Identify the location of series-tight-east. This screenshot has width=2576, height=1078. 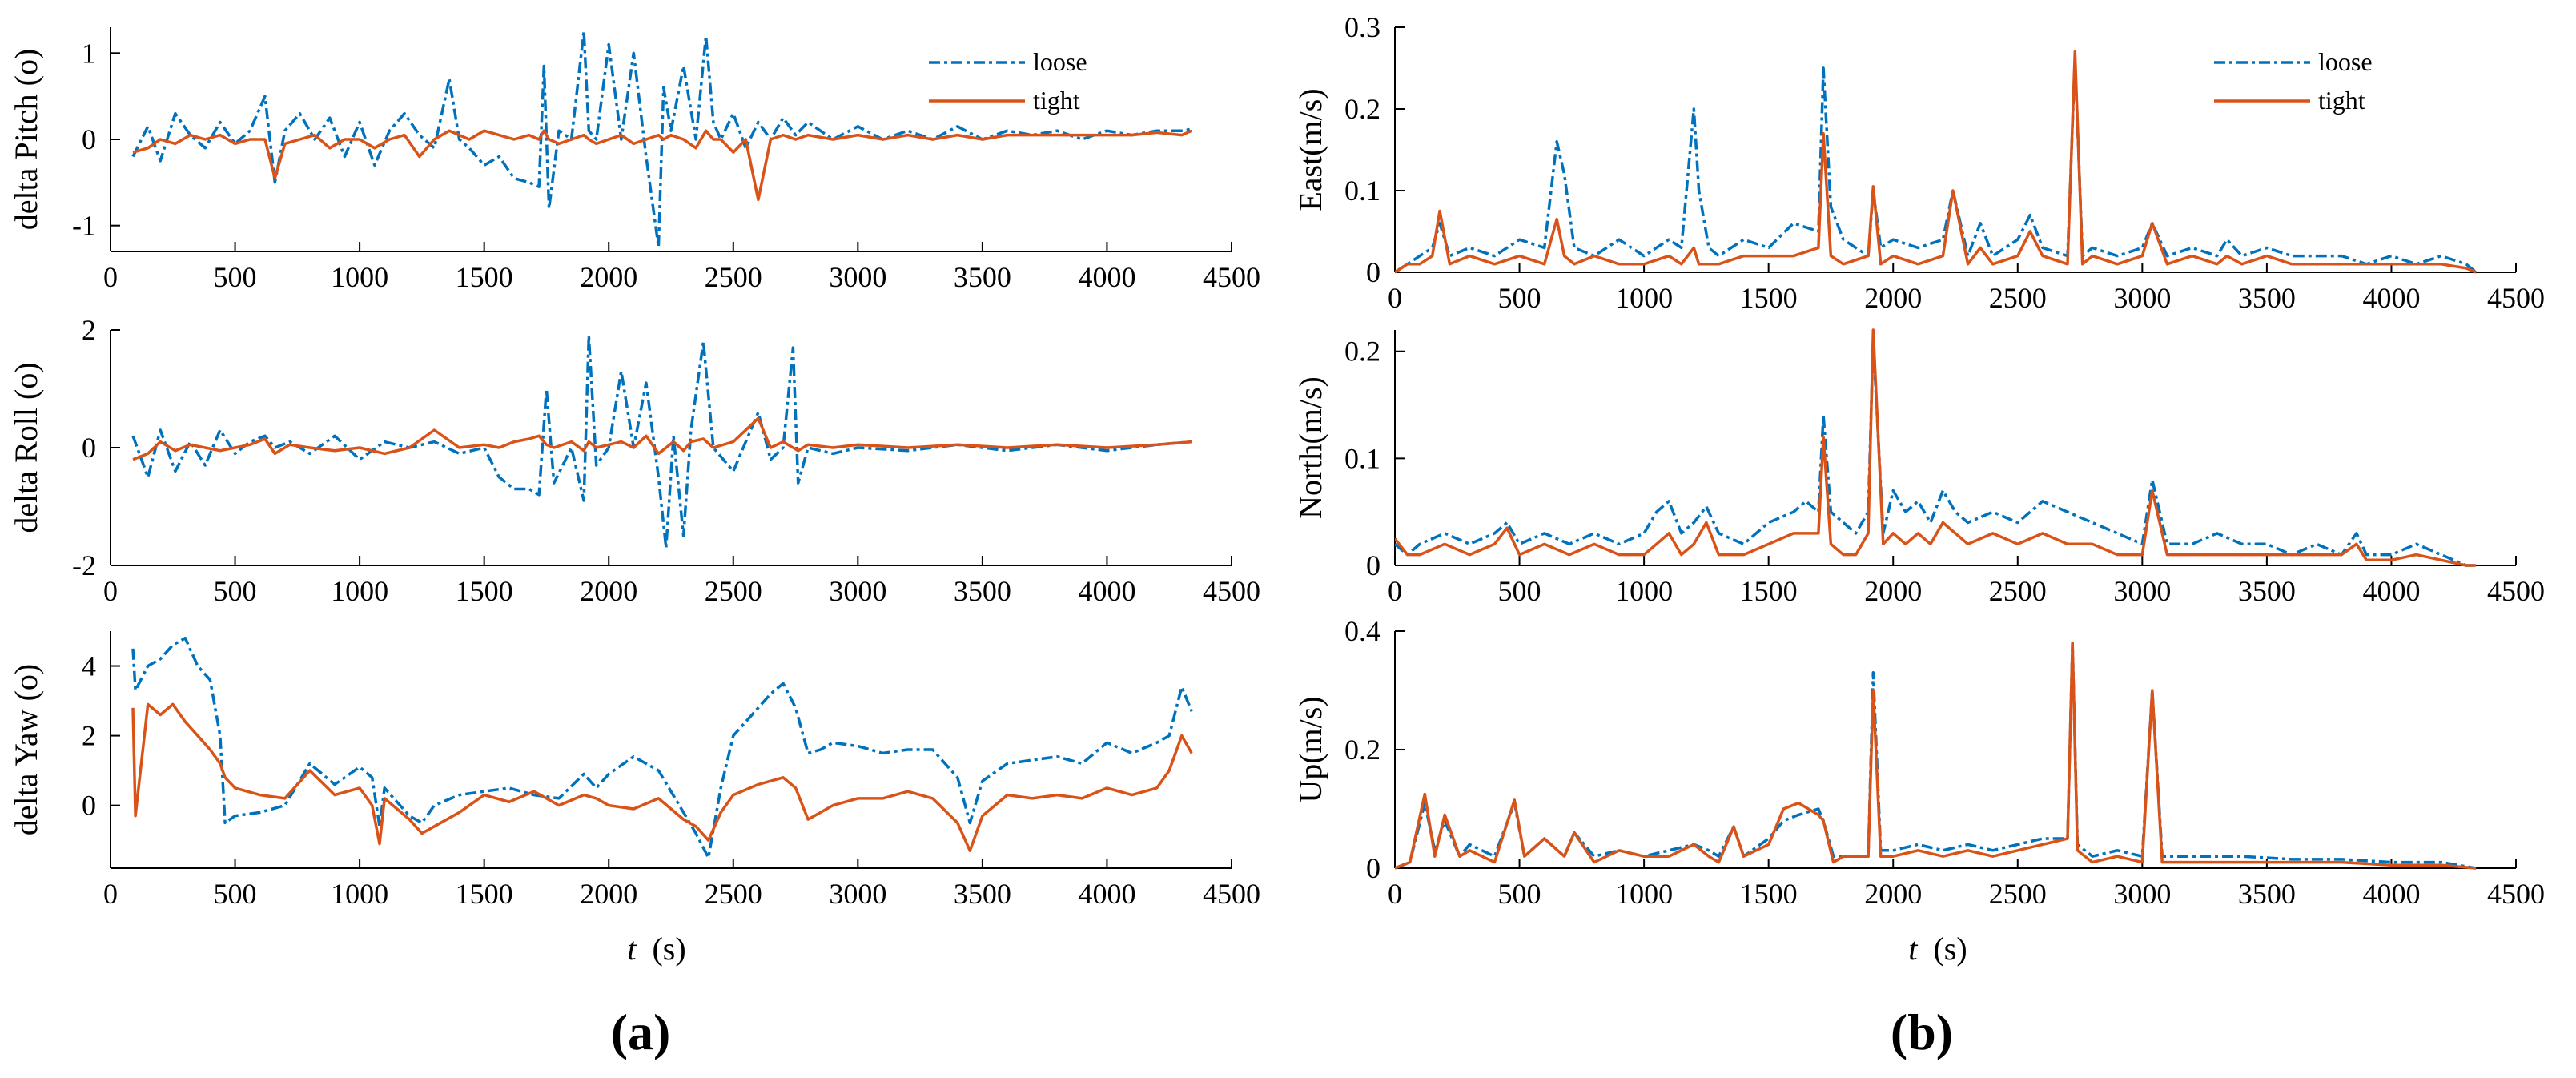
(1936, 162).